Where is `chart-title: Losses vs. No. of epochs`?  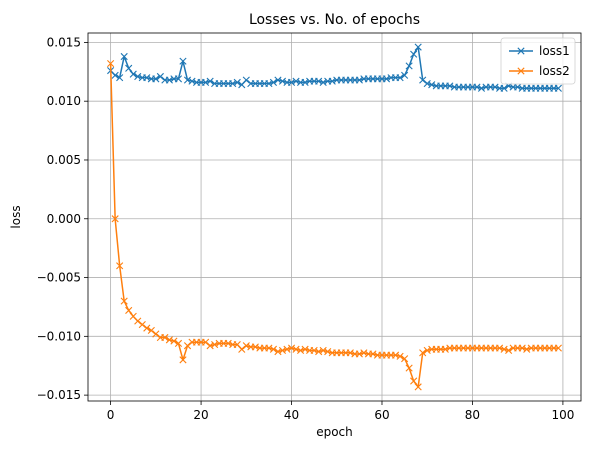 chart-title: Losses vs. No. of epochs is located at coordinates (334, 20).